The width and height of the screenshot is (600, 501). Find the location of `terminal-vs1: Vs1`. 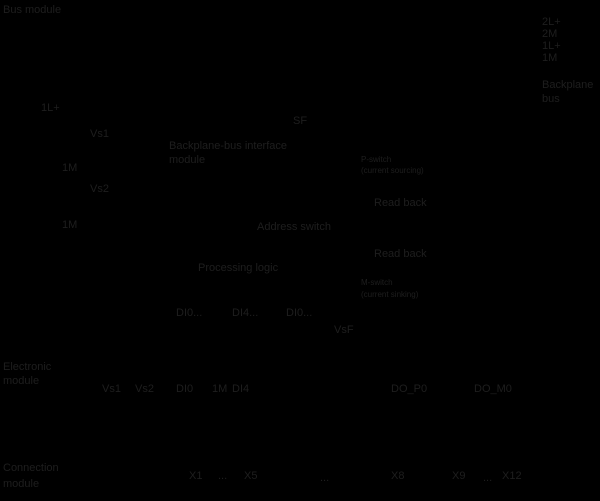

terminal-vs1: Vs1 is located at coordinates (111, 389).